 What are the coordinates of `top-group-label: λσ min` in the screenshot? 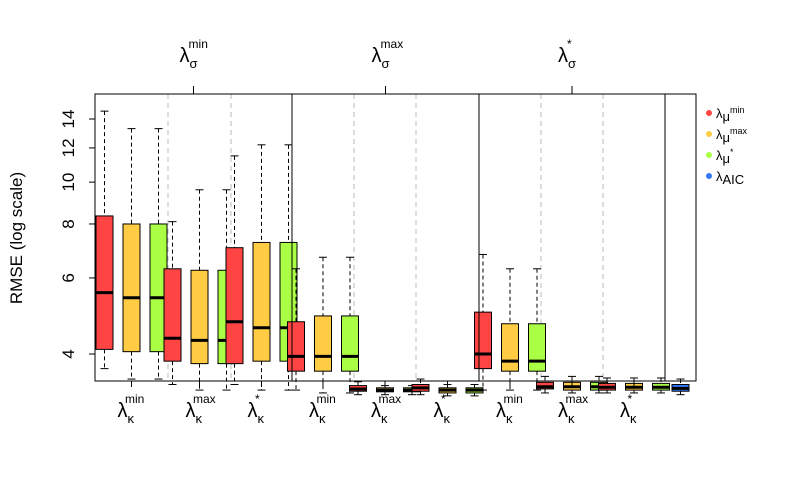 It's located at (194, 54).